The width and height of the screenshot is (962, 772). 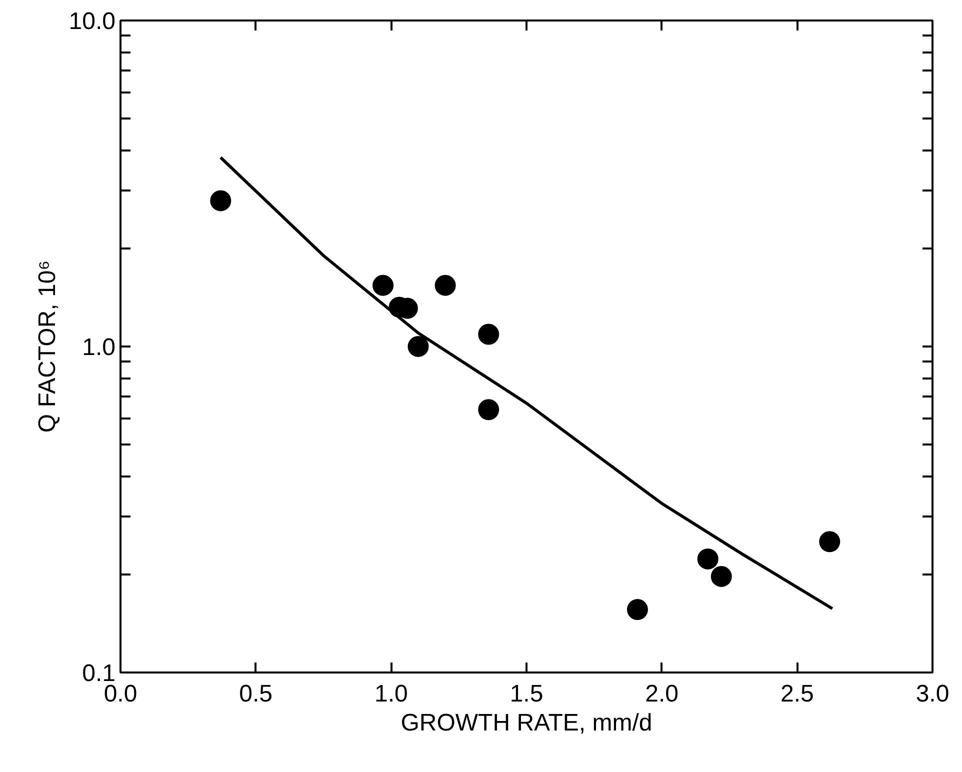 What do you see at coordinates (99, 347) in the screenshot?
I see `y-tick-label: 1.0` at bounding box center [99, 347].